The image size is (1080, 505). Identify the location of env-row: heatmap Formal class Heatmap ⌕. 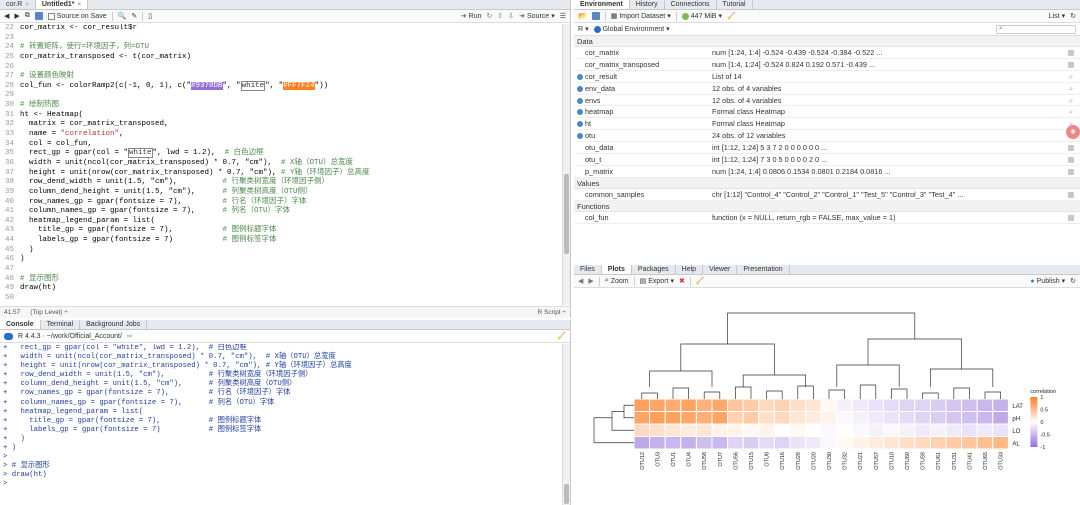
(827, 112).